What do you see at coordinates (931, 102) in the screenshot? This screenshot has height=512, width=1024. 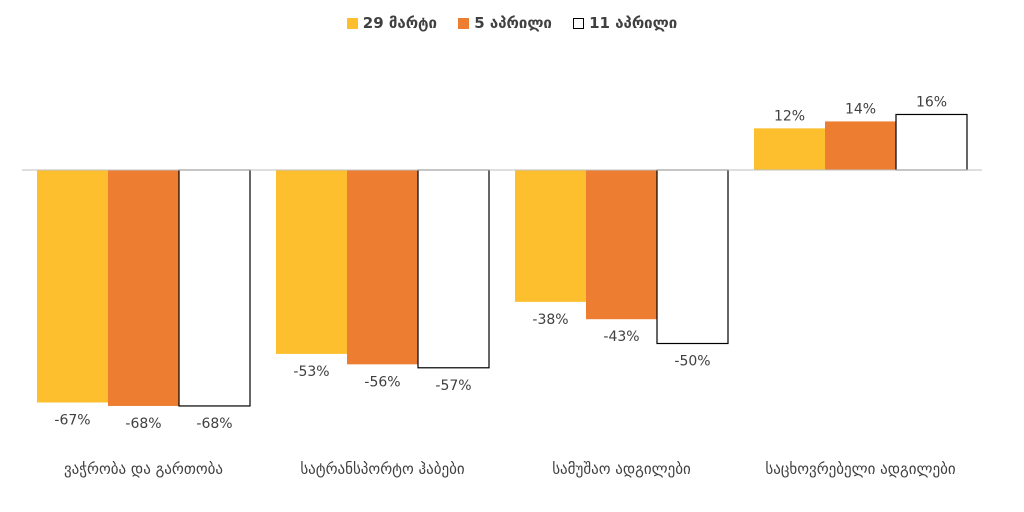 I see `data-label-4-series-3: 16%` at bounding box center [931, 102].